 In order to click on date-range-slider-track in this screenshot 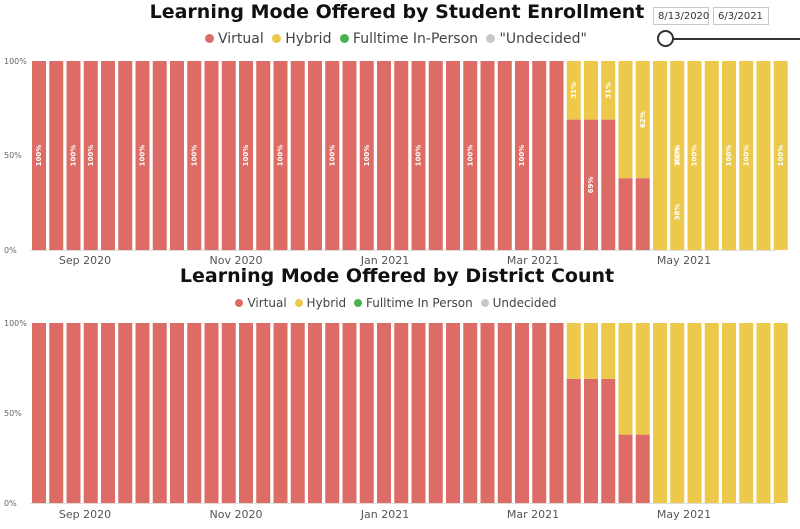, I will do `click(733, 39)`.